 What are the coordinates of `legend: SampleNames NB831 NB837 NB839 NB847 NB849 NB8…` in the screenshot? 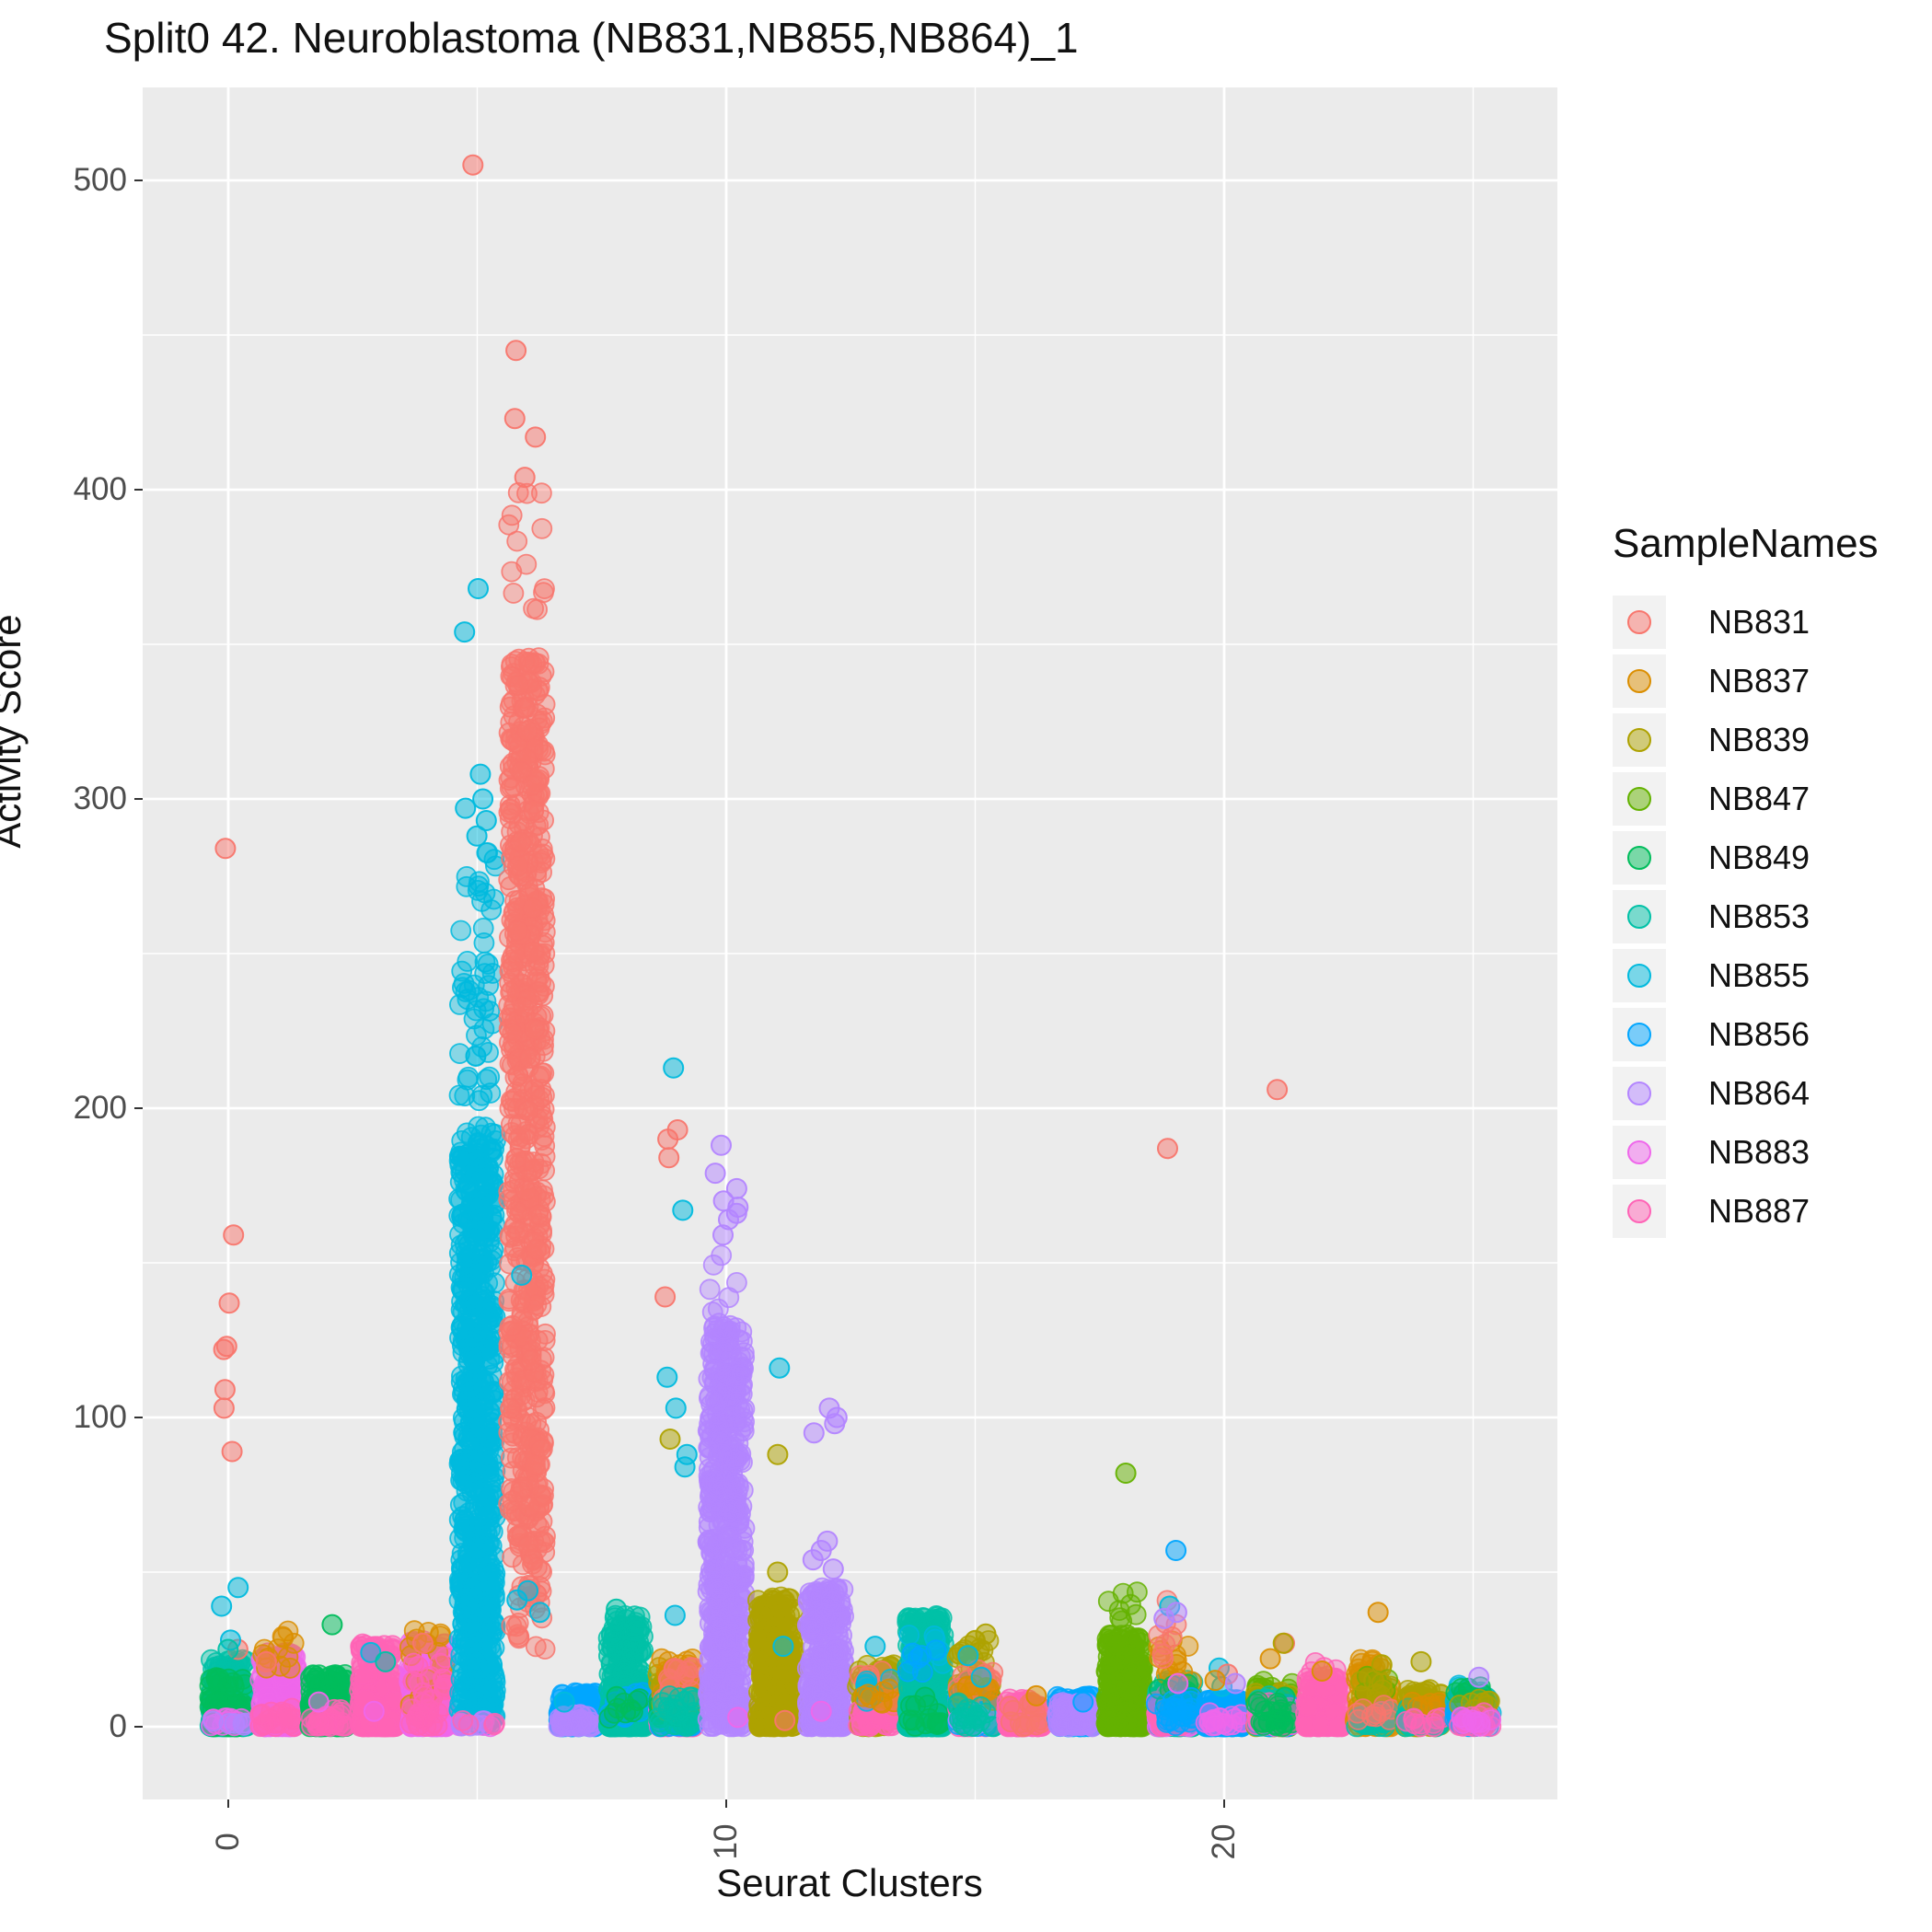 It's located at (1757, 881).